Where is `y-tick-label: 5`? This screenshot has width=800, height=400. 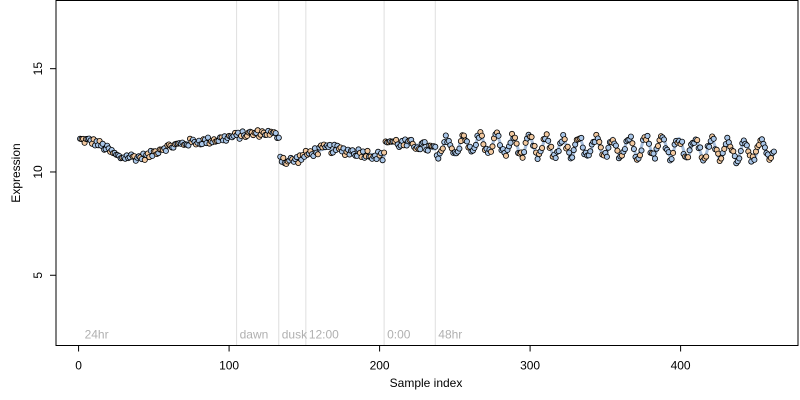 y-tick-label: 5 is located at coordinates (38, 275).